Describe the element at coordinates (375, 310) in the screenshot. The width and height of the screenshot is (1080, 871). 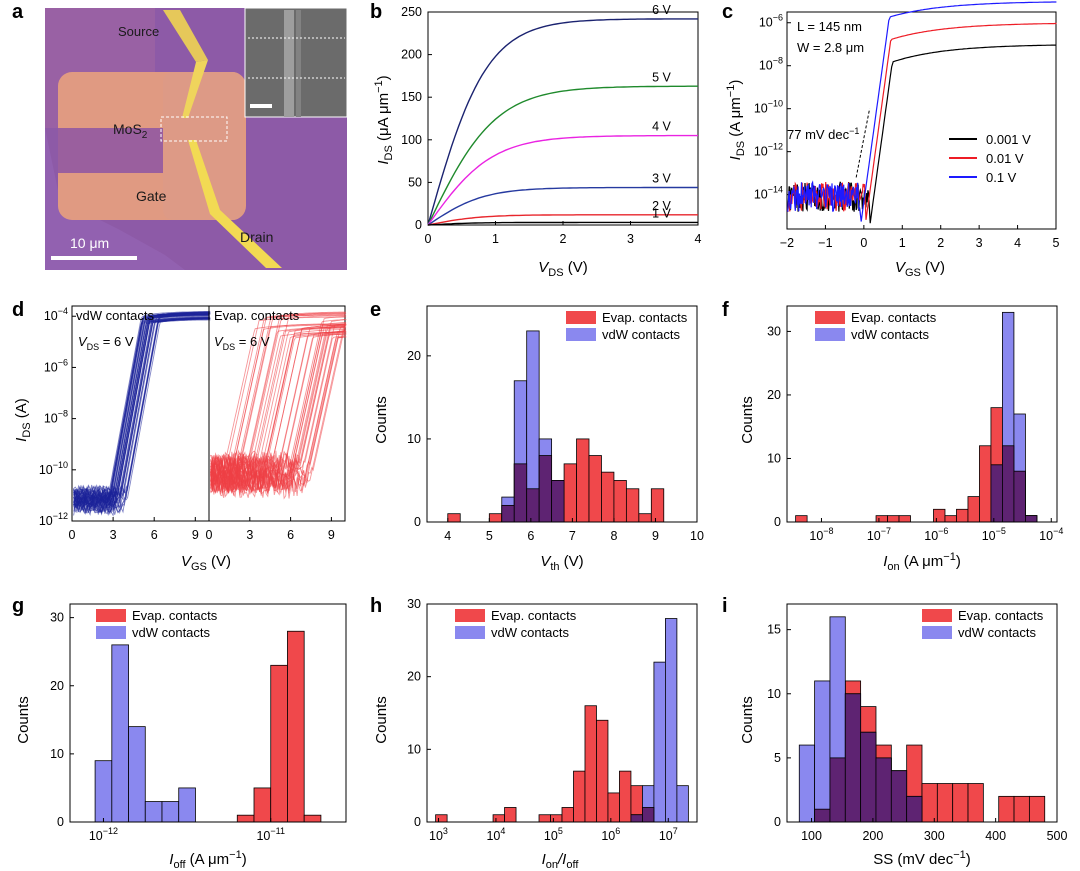
I see `panel-label-e: e` at that location.